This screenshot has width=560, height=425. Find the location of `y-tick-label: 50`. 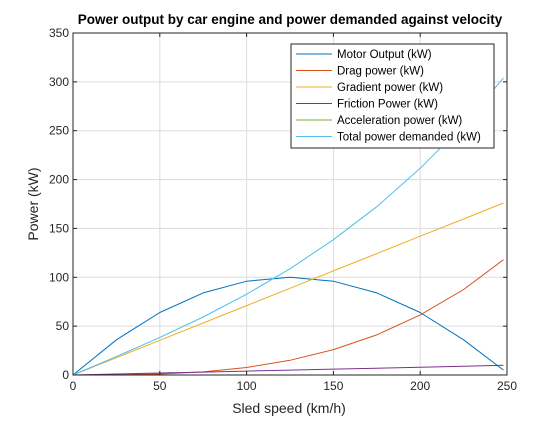

y-tick-label: 50 is located at coordinates (63, 326).